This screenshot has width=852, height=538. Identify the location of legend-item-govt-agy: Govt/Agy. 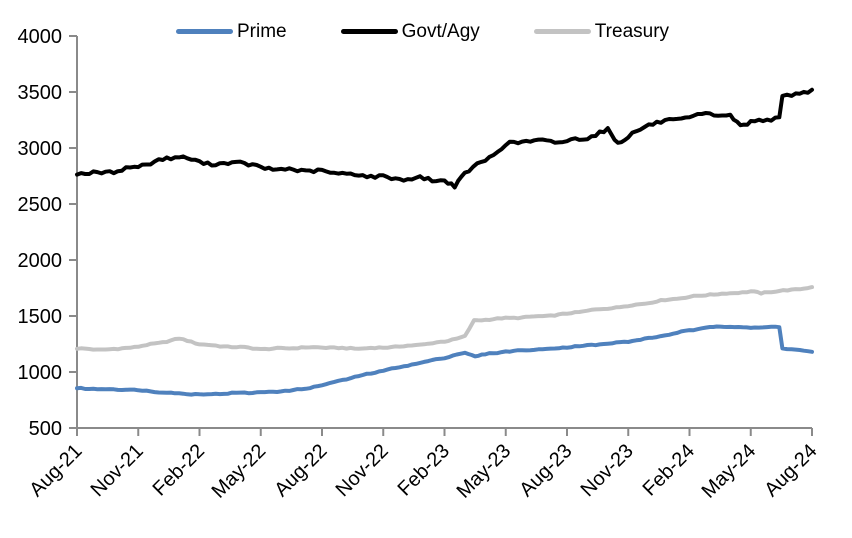
(410, 31).